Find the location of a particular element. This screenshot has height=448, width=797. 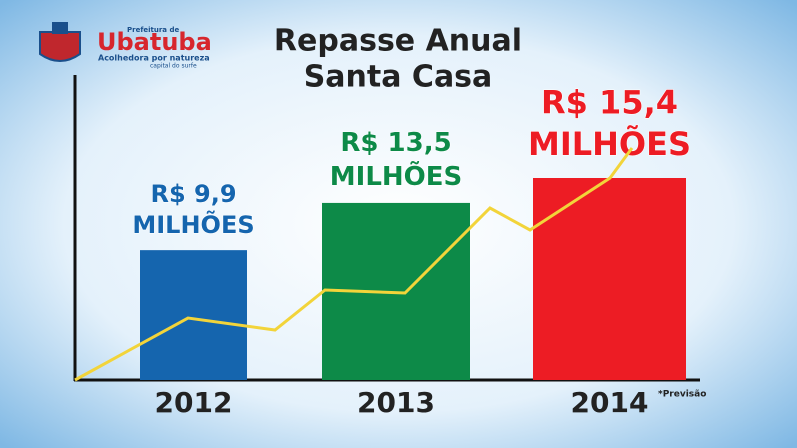

logo-subtag: capital do surfe is located at coordinates (173, 66).